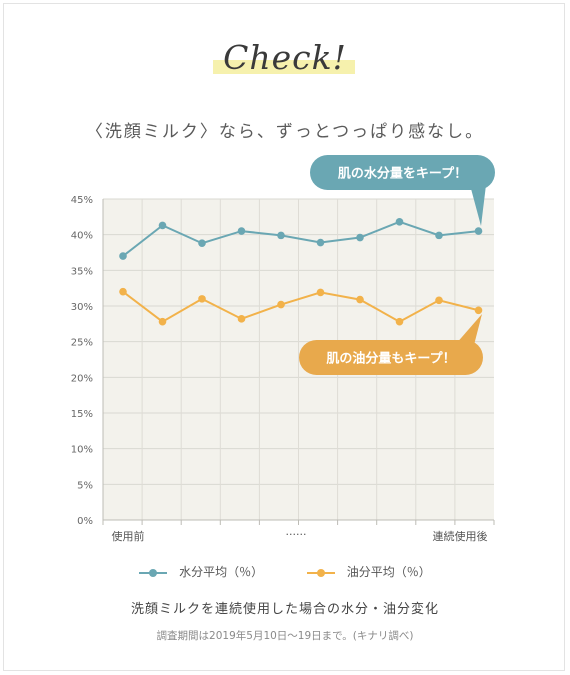  I want to click on y-tick-label: 40%, so click(82, 236).